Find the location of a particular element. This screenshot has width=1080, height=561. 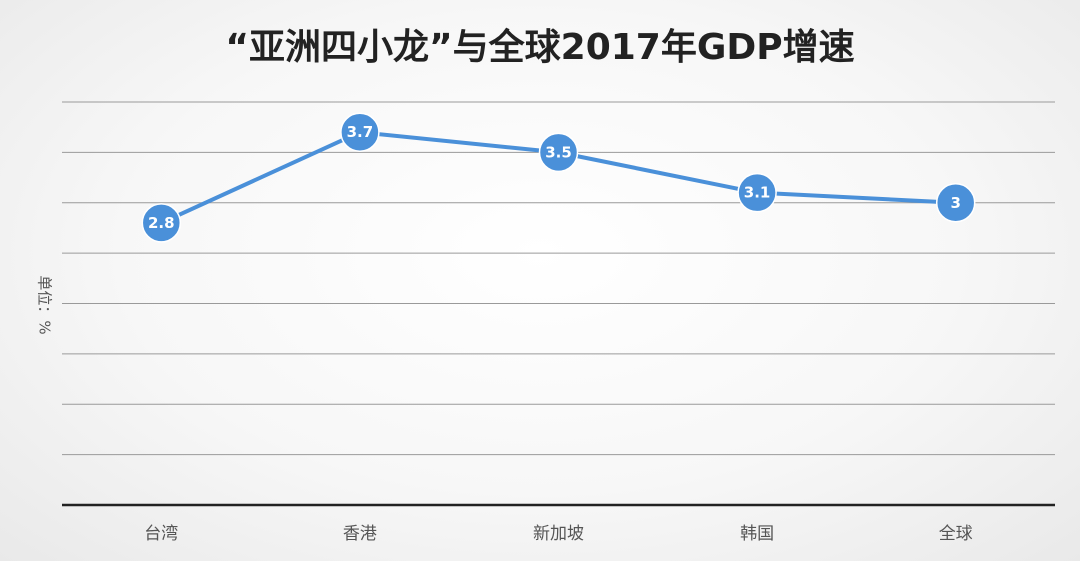

data-label: 3.7 is located at coordinates (360, 132).